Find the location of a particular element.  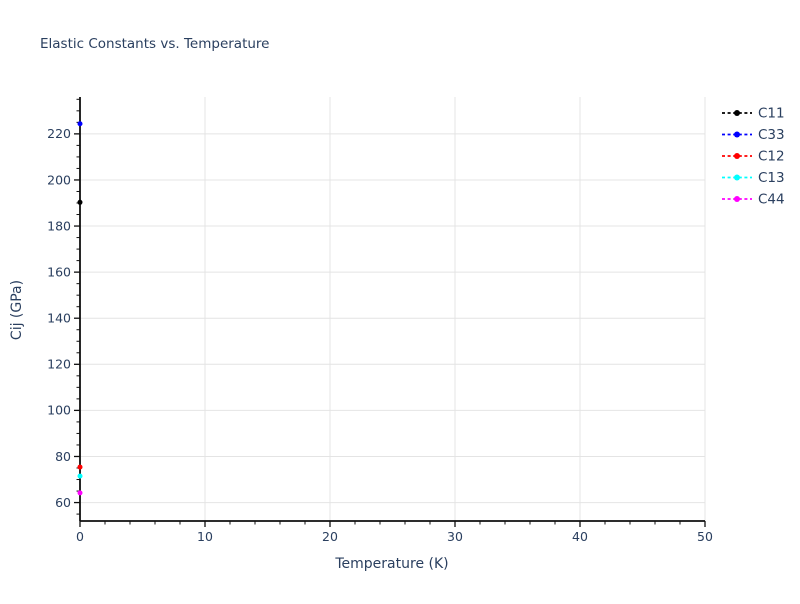

legend-label: C33 is located at coordinates (771, 135).